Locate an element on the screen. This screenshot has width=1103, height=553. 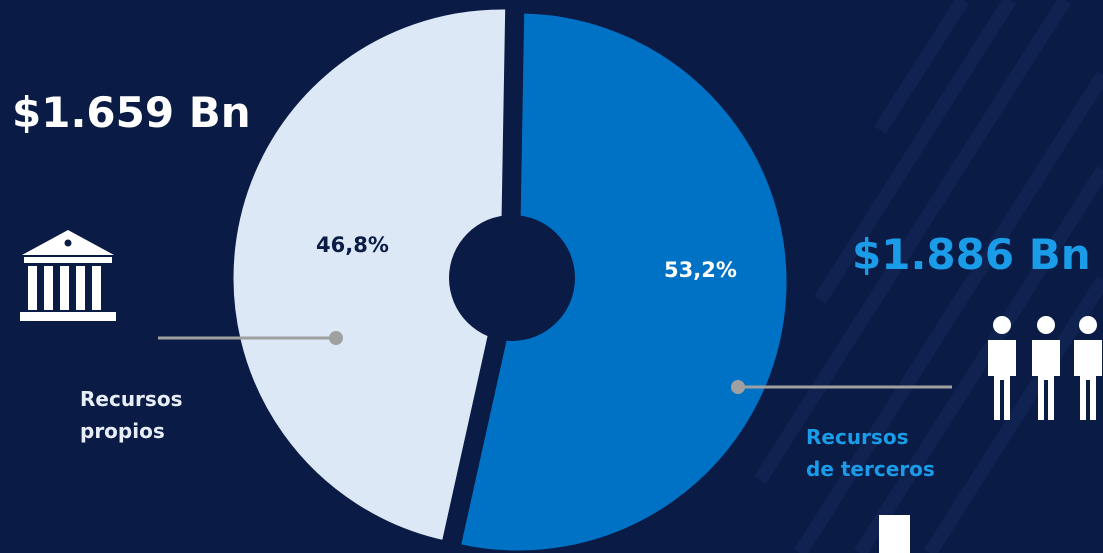
data-label-propios: 46,8% is located at coordinates (352, 245).